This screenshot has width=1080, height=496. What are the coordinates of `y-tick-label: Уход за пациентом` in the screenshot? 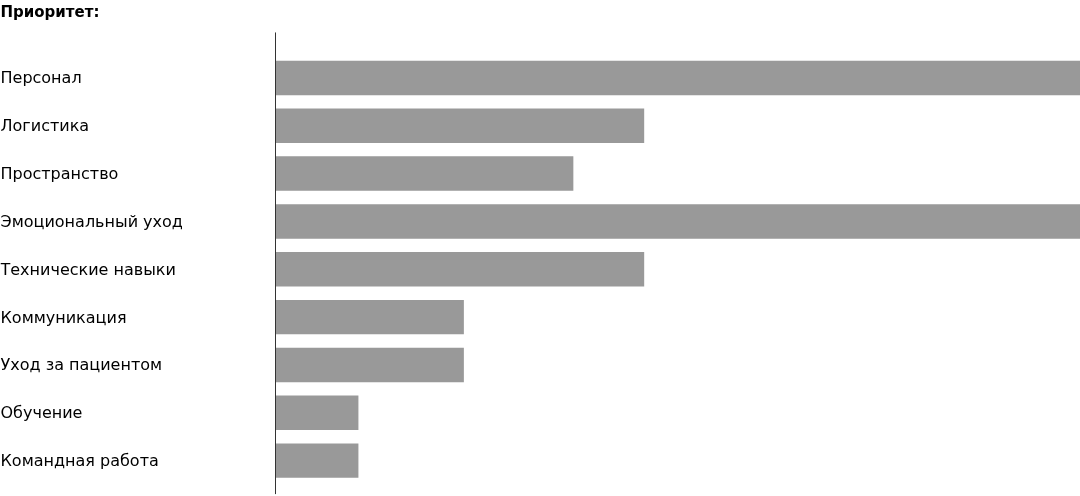 It's located at (81, 365).